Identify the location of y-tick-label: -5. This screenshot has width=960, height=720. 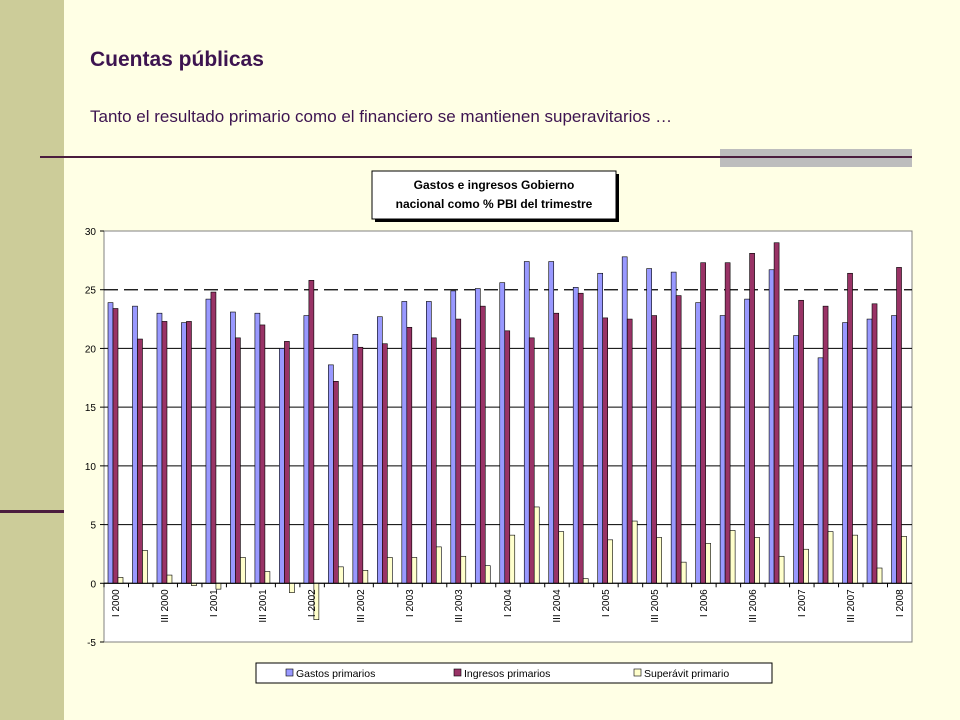
(91, 643).